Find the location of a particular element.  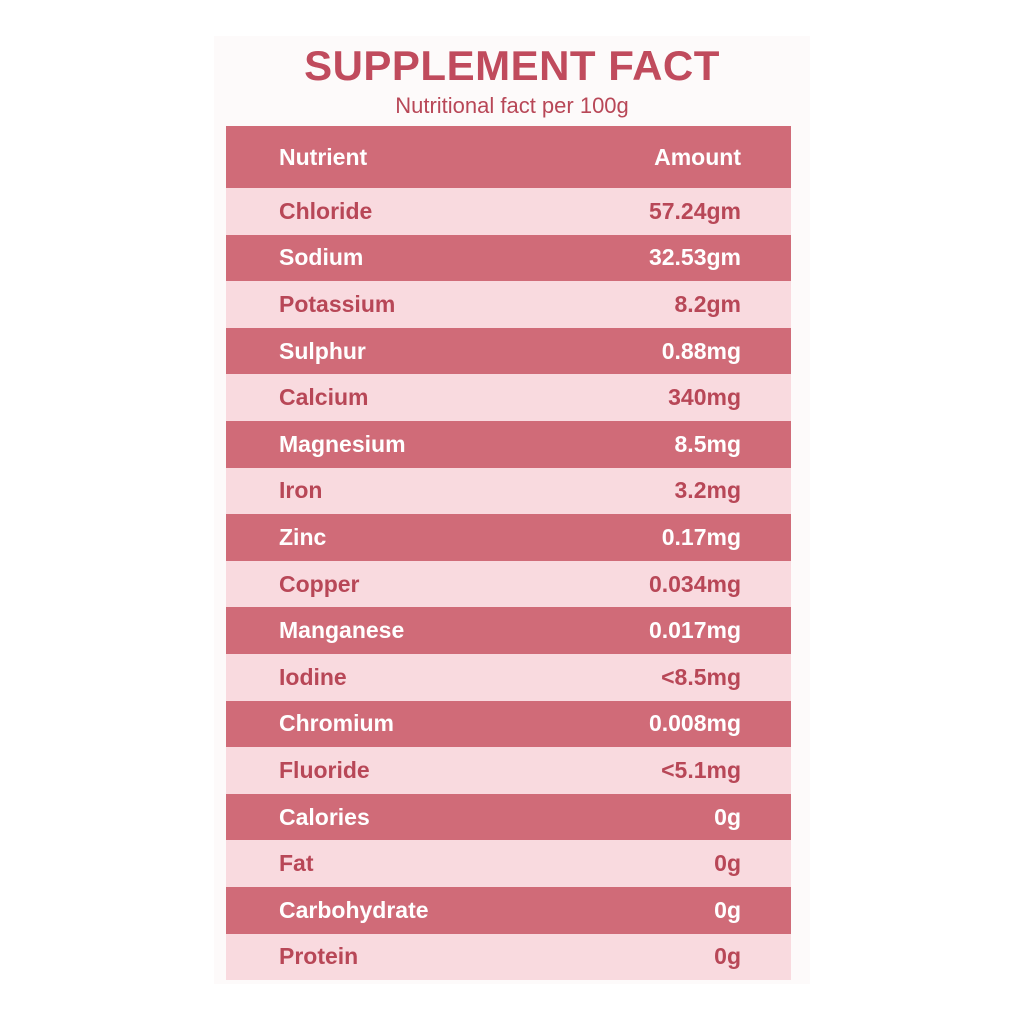

table-row: Copper 0.034mg is located at coordinates (508, 584).